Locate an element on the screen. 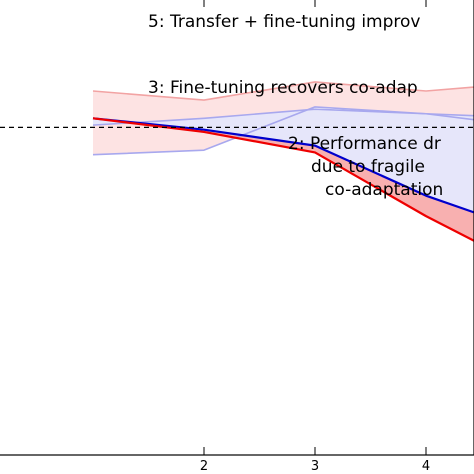 The width and height of the screenshot is (474, 474). x-tick-label-2: 4 is located at coordinates (426, 466).